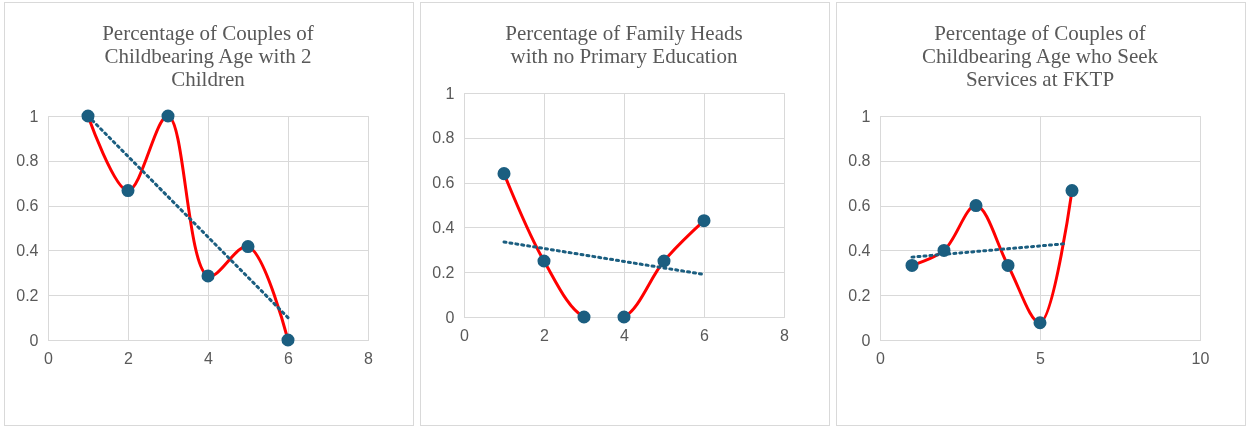 Image resolution: width=1251 pixels, height=432 pixels. What do you see at coordinates (1041, 358) in the screenshot?
I see `x-tick-label: 5` at bounding box center [1041, 358].